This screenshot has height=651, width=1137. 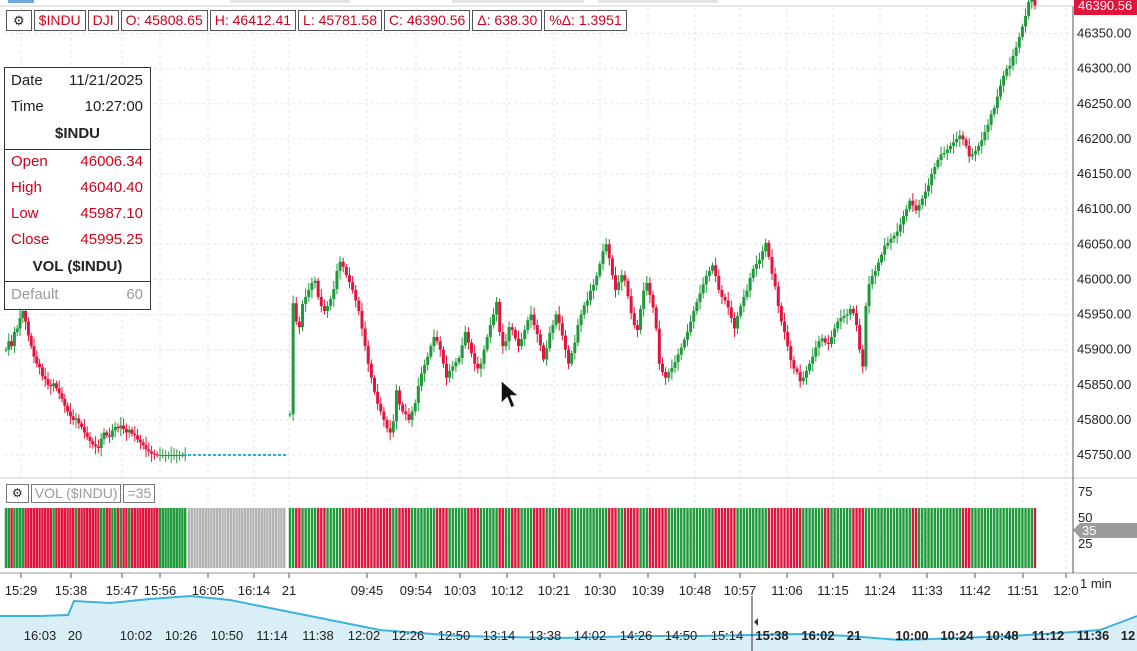 What do you see at coordinates (681, 635) in the screenshot?
I see `overview-tick-label: 14:50` at bounding box center [681, 635].